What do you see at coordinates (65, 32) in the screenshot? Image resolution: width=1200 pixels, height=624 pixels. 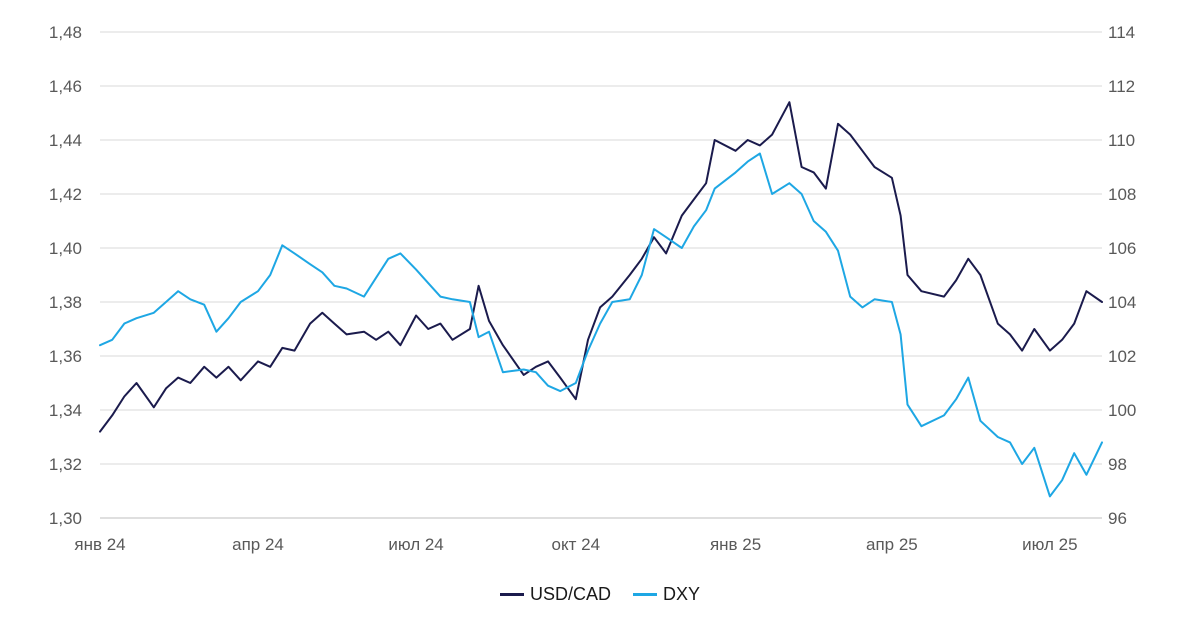 I see `y-left-tick-label: 1,48` at bounding box center [65, 32].